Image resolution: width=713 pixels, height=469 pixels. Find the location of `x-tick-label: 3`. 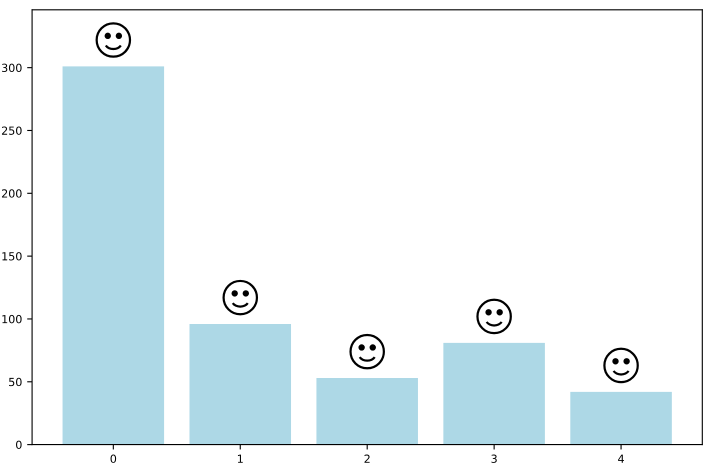

x-tick-label: 3 is located at coordinates (494, 458).